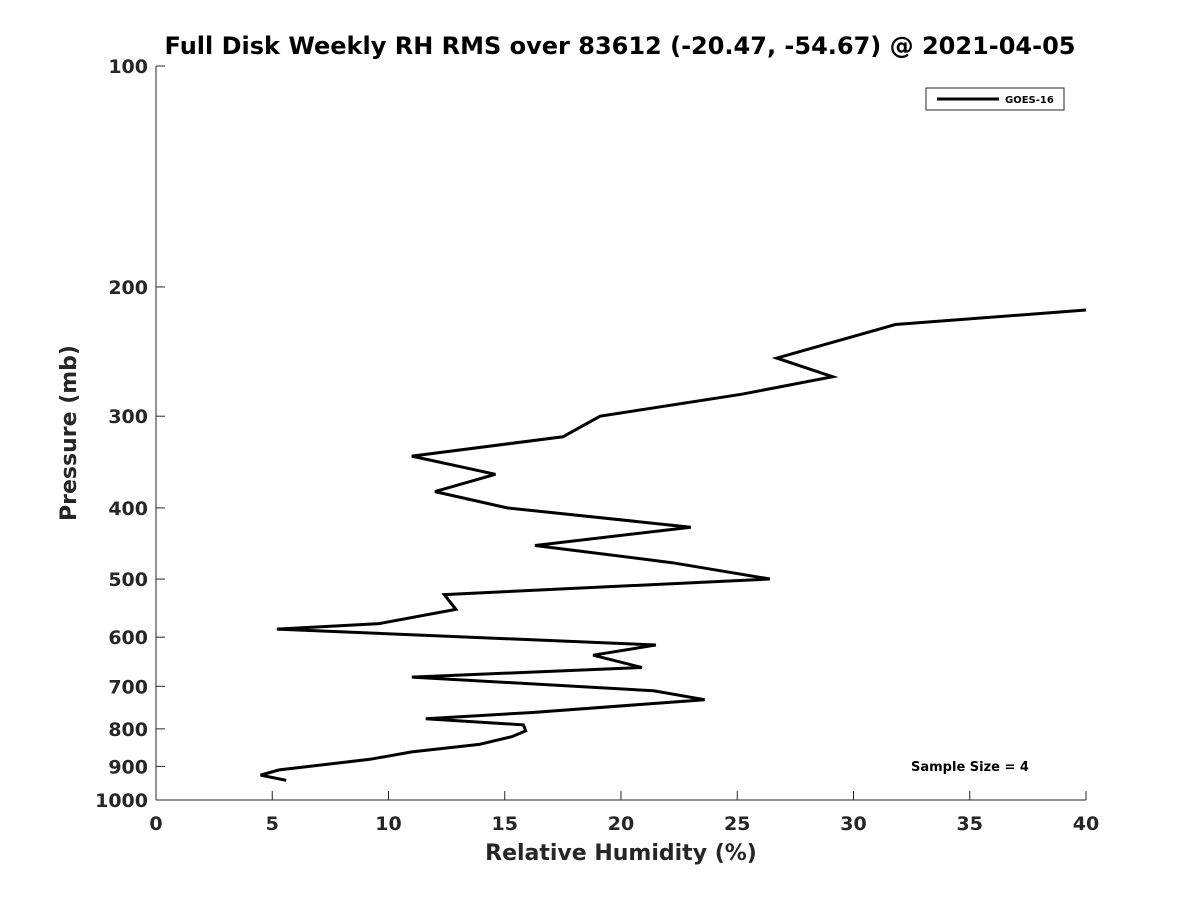  Describe the element at coordinates (995, 99) in the screenshot. I see `legend: GOES-16` at that location.